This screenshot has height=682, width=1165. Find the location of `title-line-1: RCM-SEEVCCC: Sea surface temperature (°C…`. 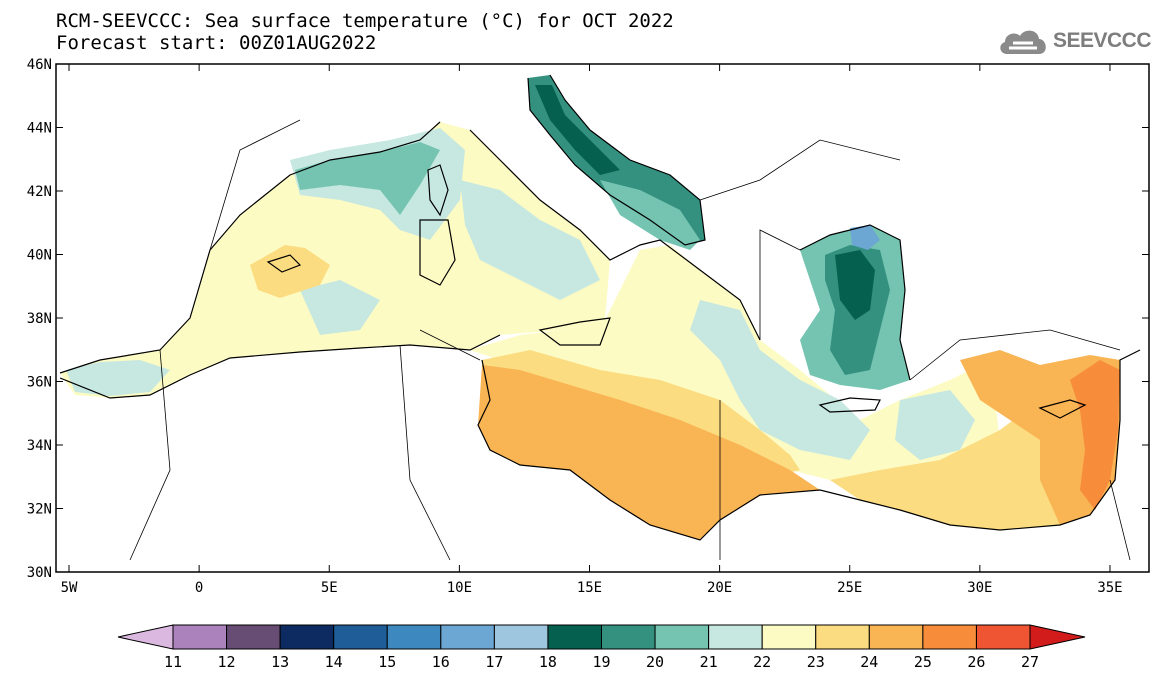

title-line-1: RCM-SEEVCCC: Sea surface temperature (°C… is located at coordinates (365, 21).